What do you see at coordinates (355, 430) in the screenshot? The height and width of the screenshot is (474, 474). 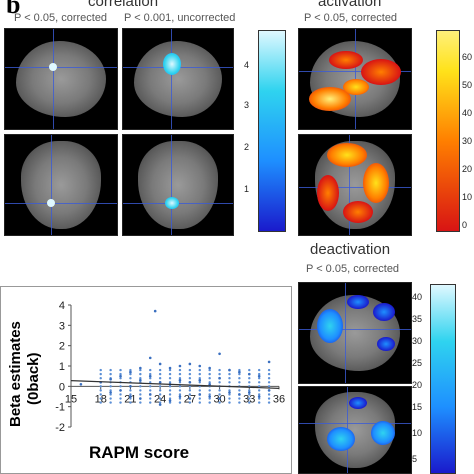 I see `deactivation-axial` at bounding box center [355, 430].